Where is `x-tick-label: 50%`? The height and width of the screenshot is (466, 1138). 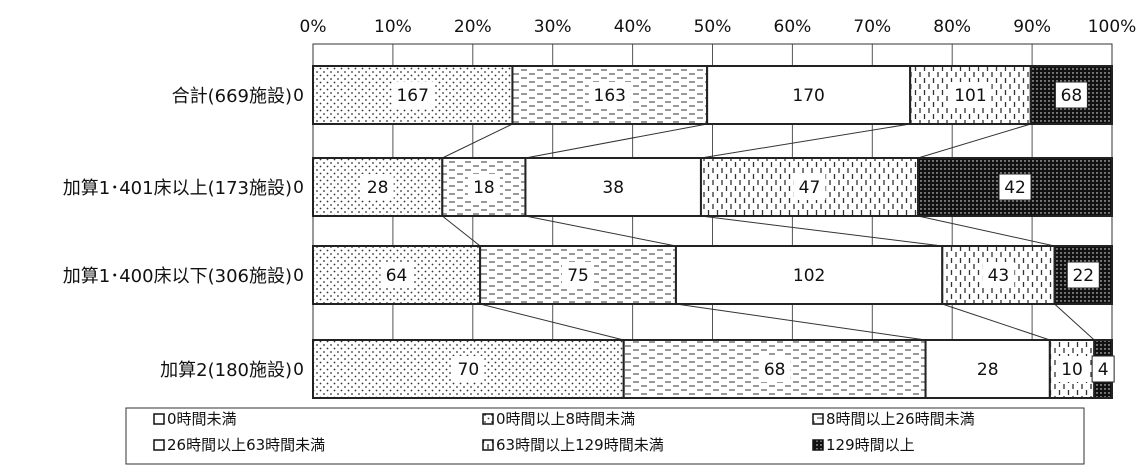
x-tick-label: 50% is located at coordinates (713, 27).